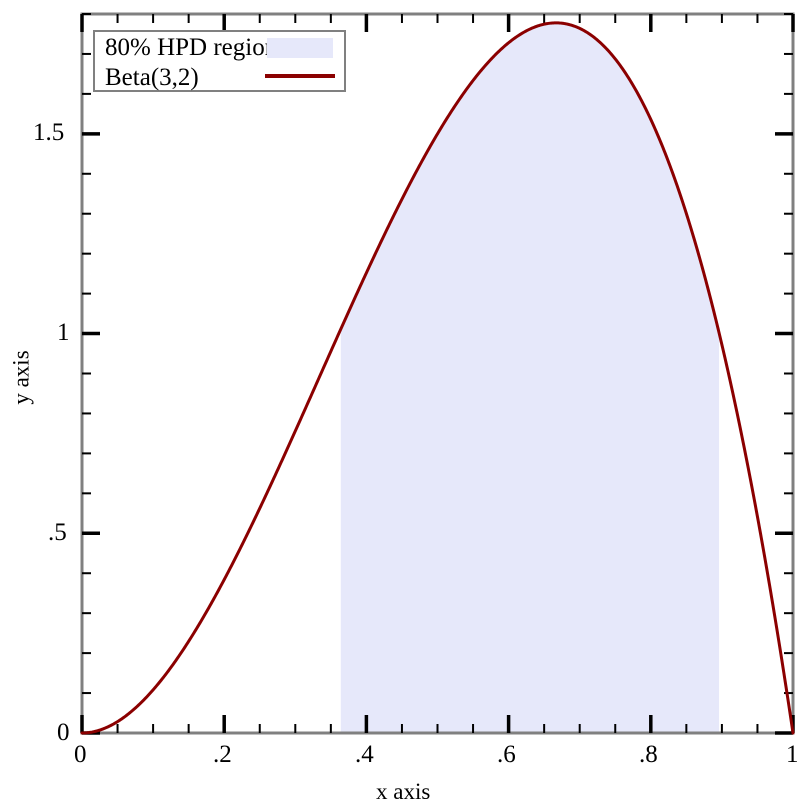 Image resolution: width=812 pixels, height=812 pixels. I want to click on y-tick-label-0: 0, so click(63, 732).